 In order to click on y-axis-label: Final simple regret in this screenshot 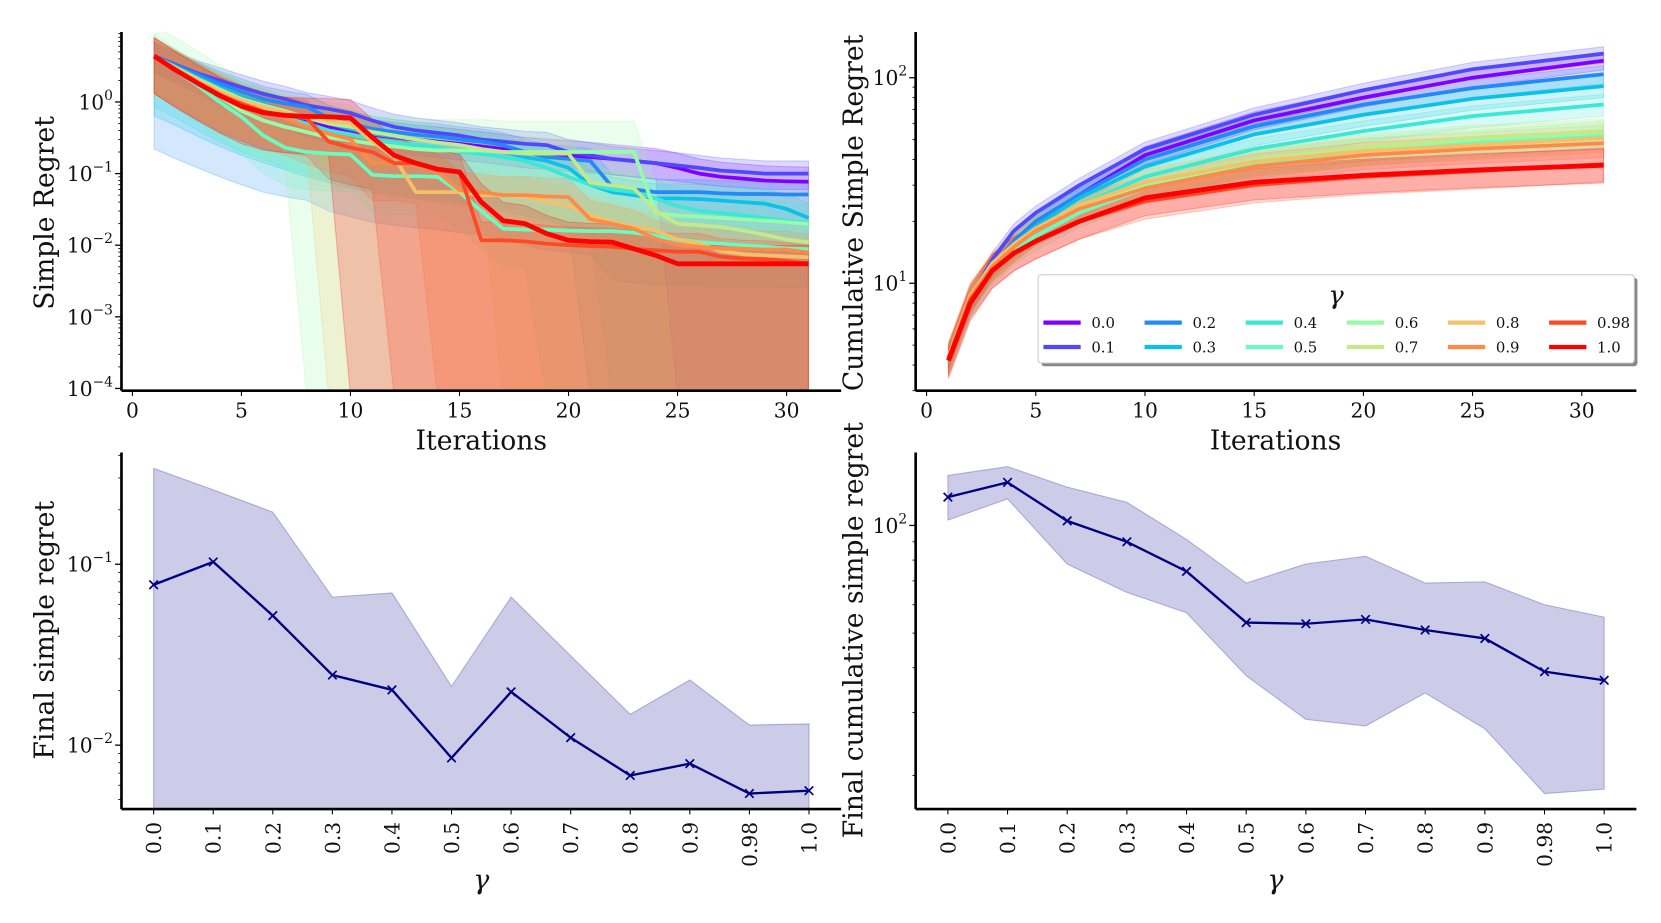, I will do `click(44, 630)`.